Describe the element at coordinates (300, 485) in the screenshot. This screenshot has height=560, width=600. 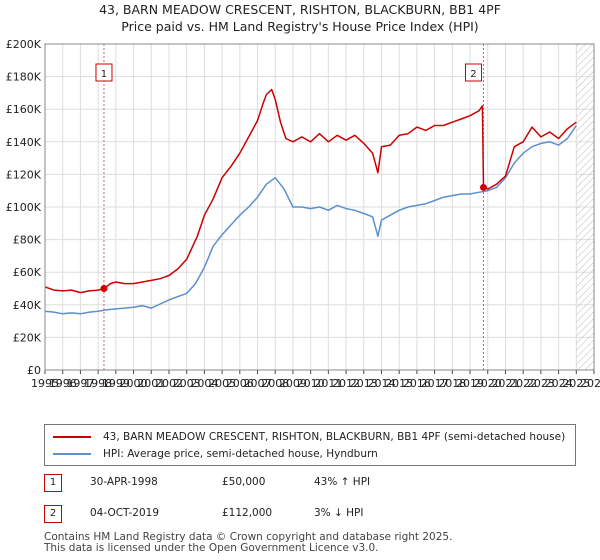
I see `sale-row-1: 1 30-APR-1998 £50,000 43% ↑ HPI` at that location.